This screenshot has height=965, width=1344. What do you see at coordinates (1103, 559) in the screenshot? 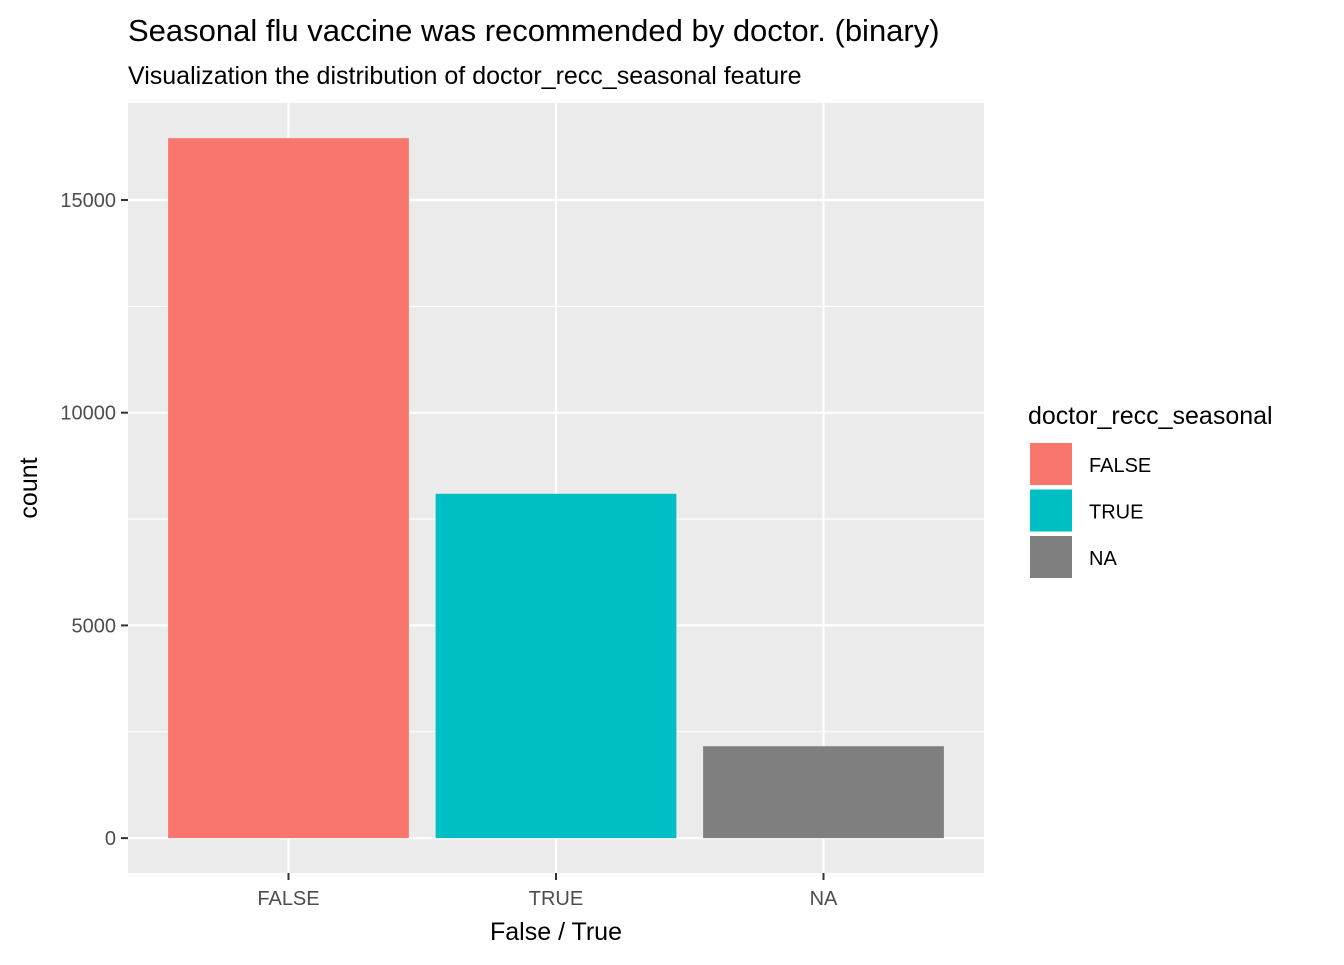
I see `legend-label: NA` at bounding box center [1103, 559].